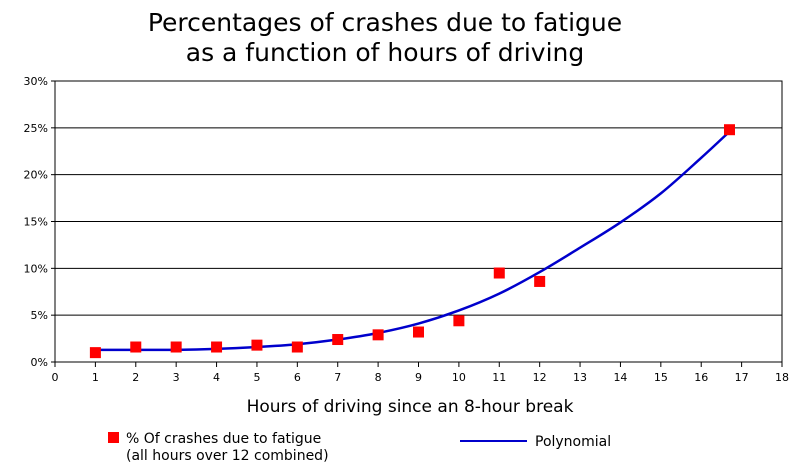 This screenshot has width=800, height=471. What do you see at coordinates (573, 442) in the screenshot?
I see `legend-label-polynomial: Polynomial` at bounding box center [573, 442].